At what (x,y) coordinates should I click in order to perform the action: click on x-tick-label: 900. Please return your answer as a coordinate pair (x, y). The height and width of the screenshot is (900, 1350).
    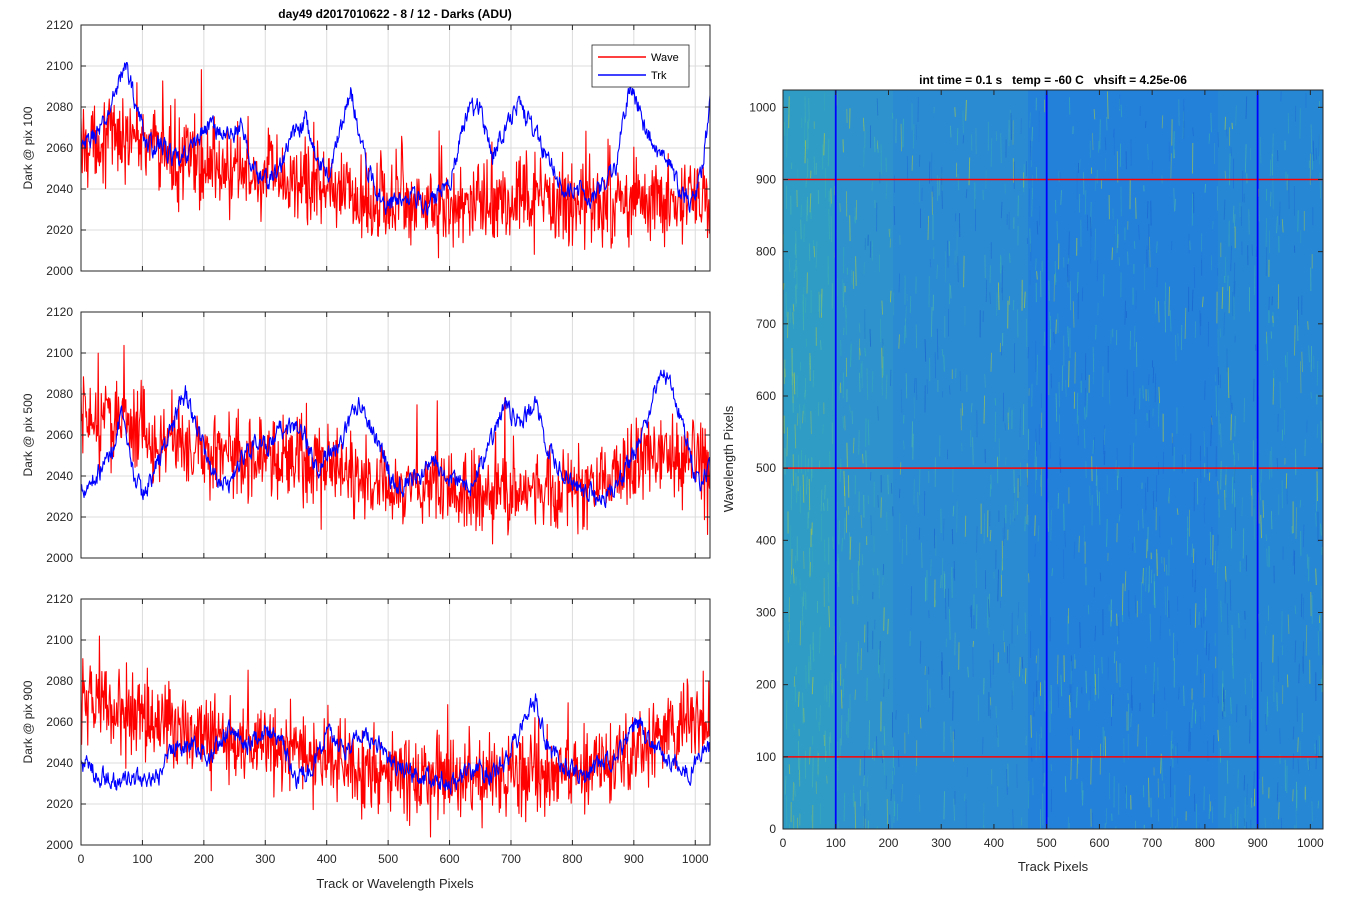
    Looking at the image, I should click on (634, 859).